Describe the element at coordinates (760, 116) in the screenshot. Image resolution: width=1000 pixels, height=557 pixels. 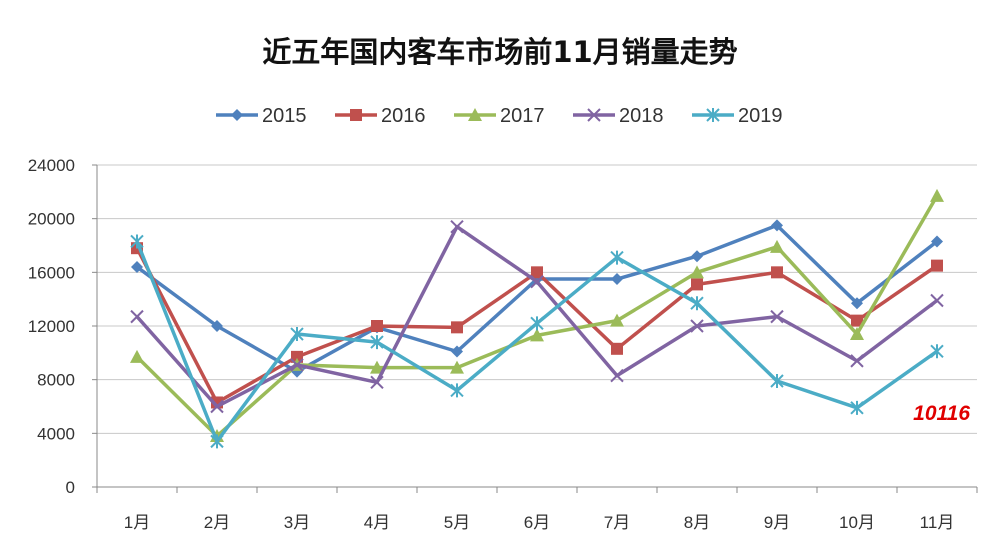
I see `legend-label: 2019` at that location.